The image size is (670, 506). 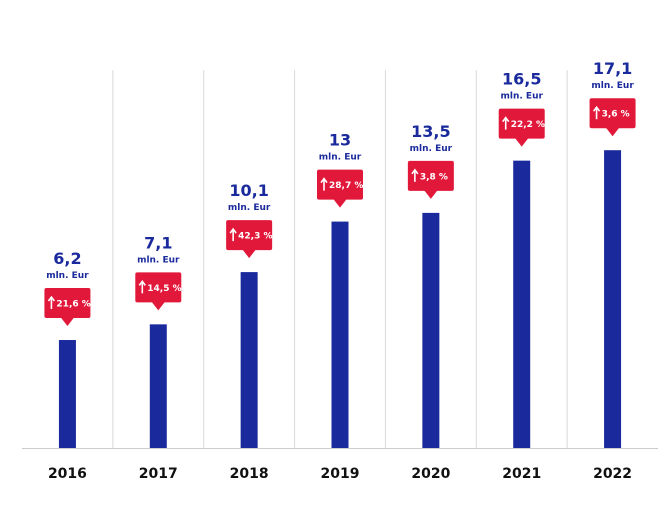 What do you see at coordinates (613, 299) in the screenshot?
I see `bar-2022` at bounding box center [613, 299].